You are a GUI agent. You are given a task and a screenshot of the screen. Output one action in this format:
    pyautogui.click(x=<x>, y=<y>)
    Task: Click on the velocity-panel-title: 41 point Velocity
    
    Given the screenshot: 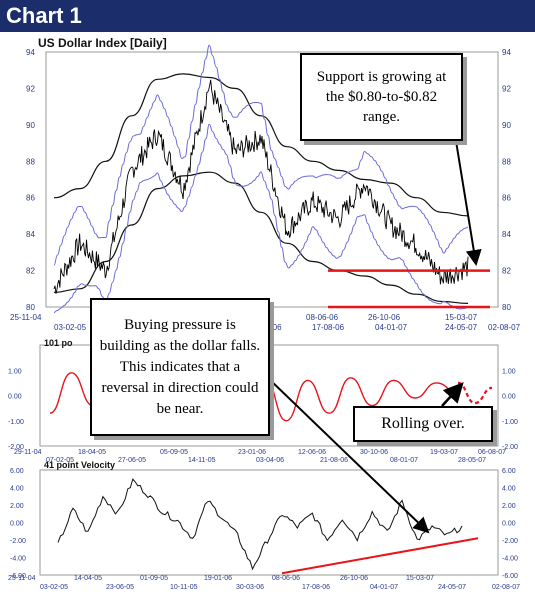 What is the action you would take?
    pyautogui.click(x=79, y=465)
    